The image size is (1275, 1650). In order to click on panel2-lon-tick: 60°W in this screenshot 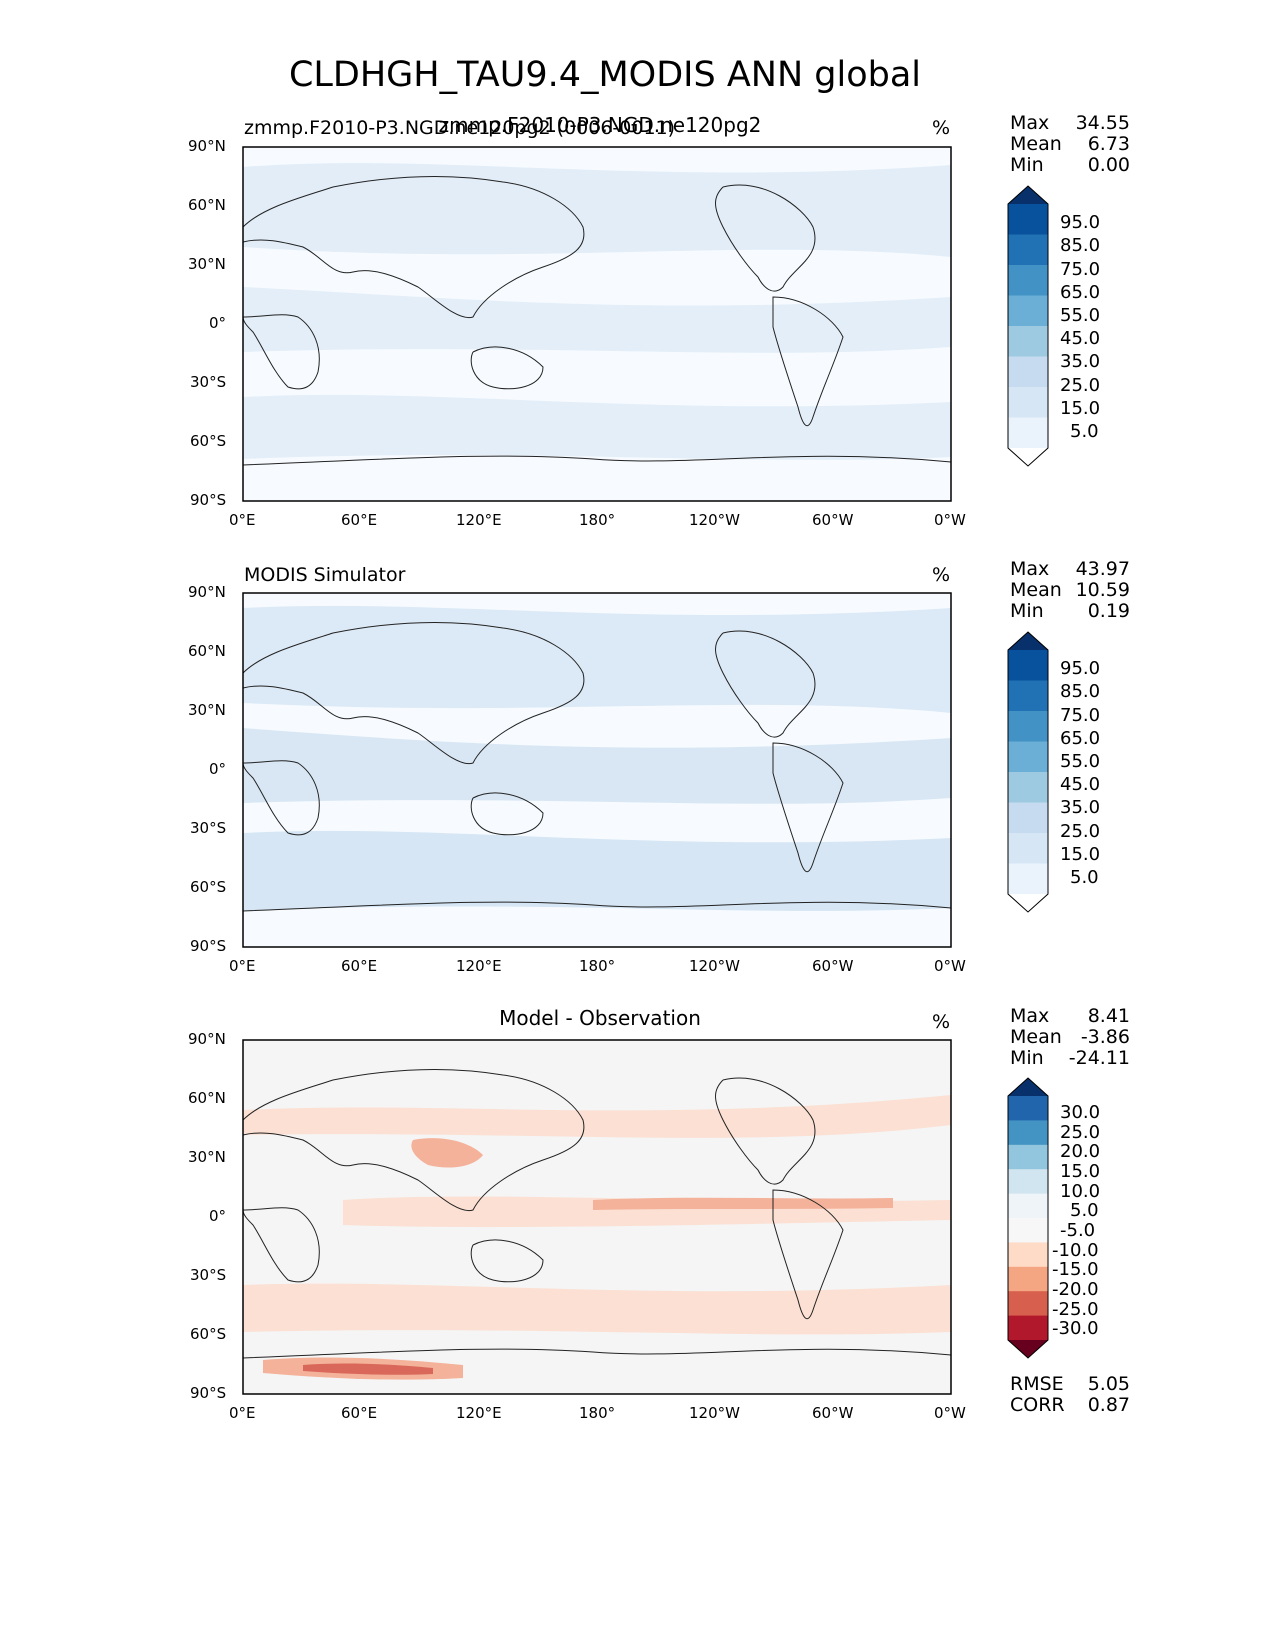, I will do `click(833, 966)`.